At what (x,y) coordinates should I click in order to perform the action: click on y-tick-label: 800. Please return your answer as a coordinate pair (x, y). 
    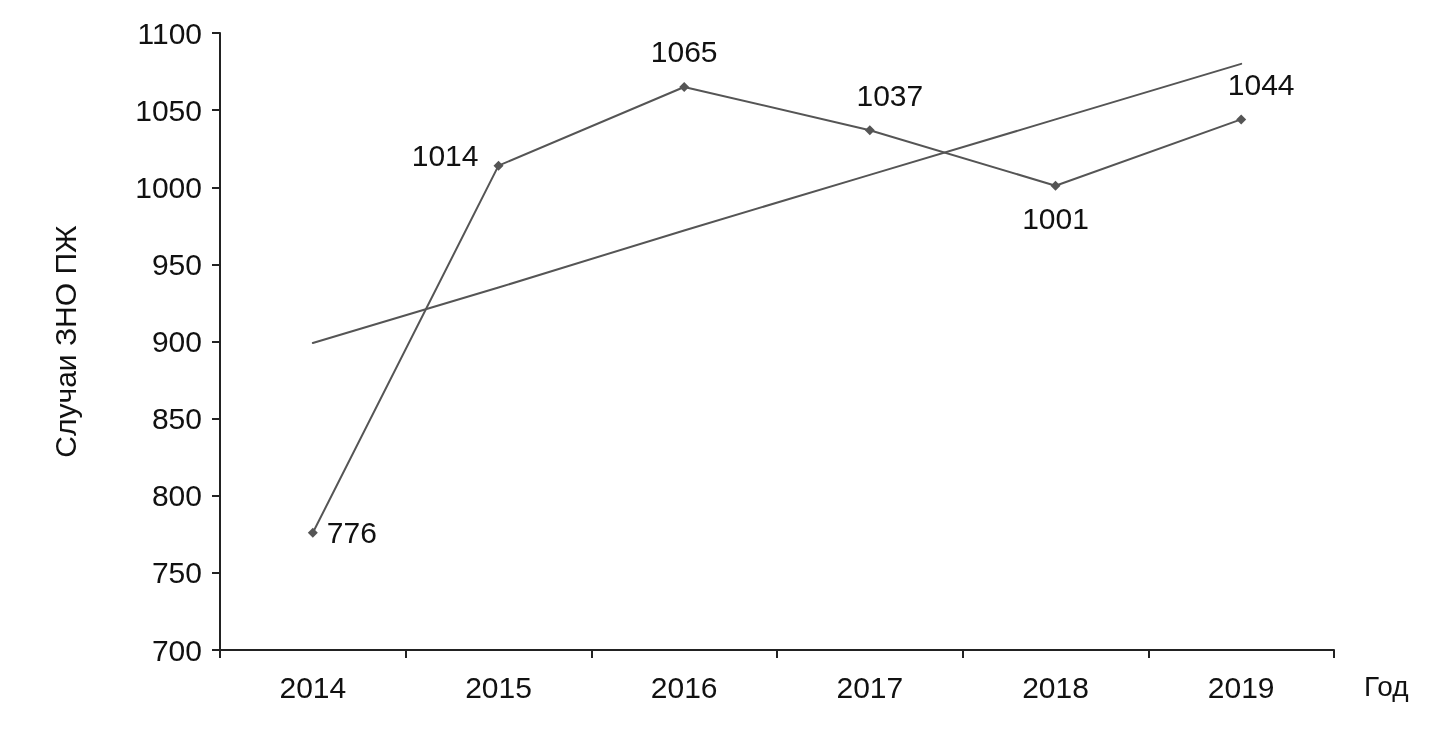
    Looking at the image, I should click on (176, 496).